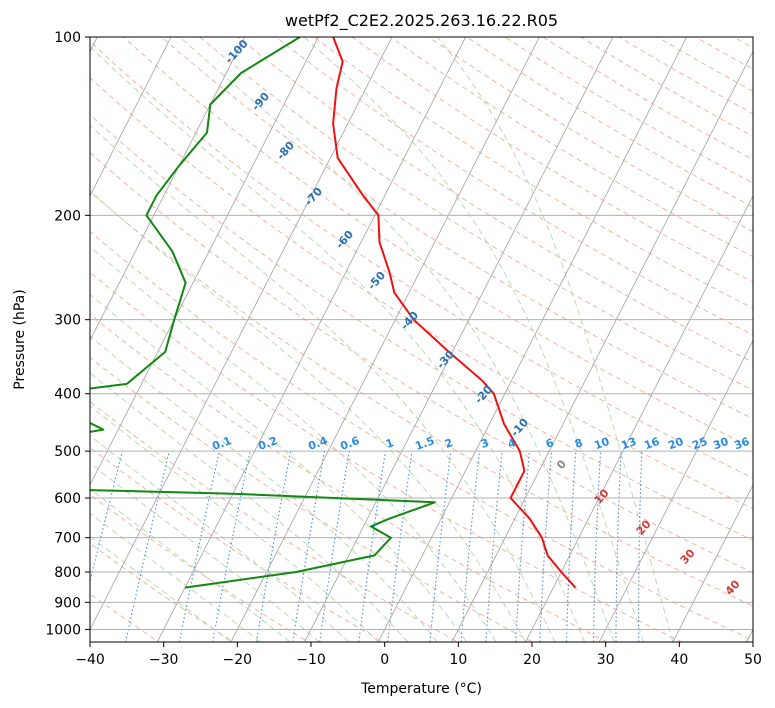 Image resolution: width=775 pixels, height=708 pixels. I want to click on y-axis-label: Pressure (hPa), so click(20, 339).